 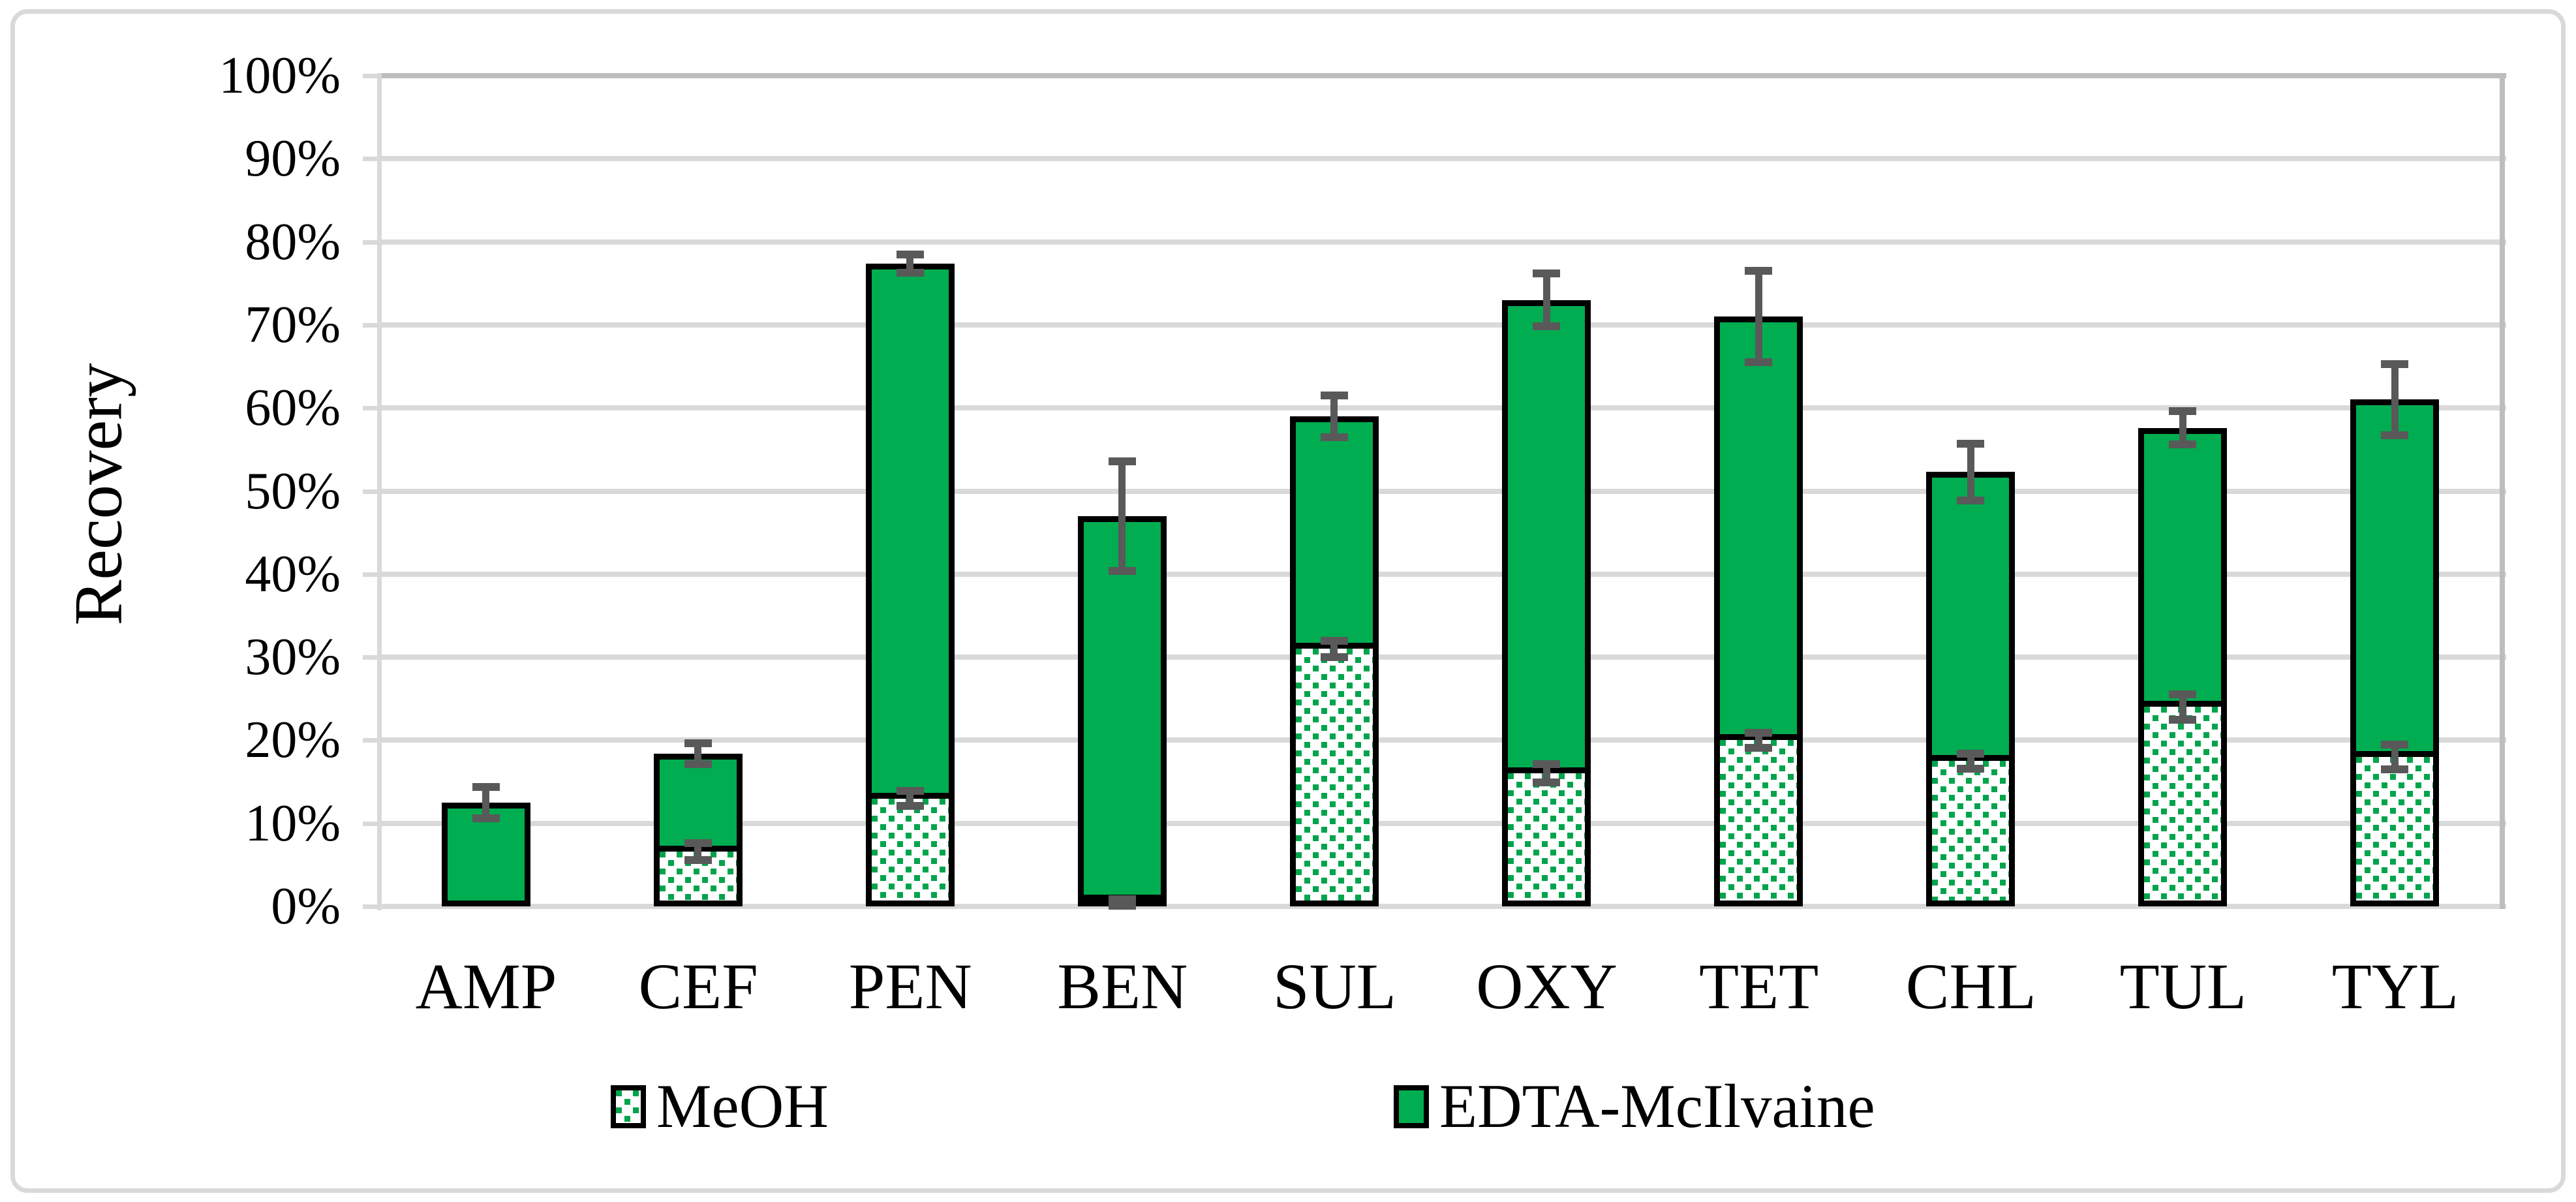 What do you see at coordinates (698, 802) in the screenshot?
I see `bar-segment-edta-cef` at bounding box center [698, 802].